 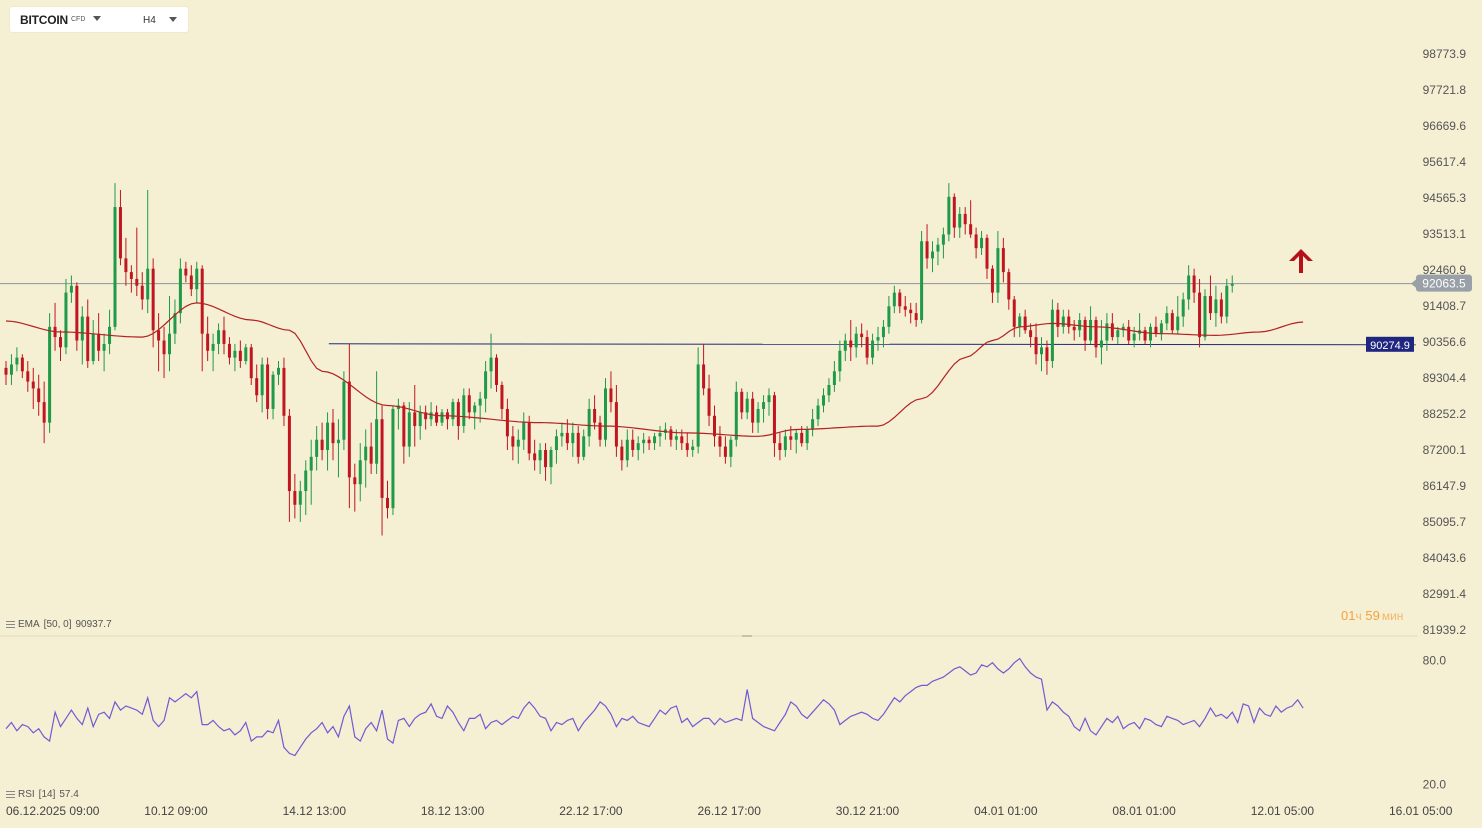 I want to click on ema-settings-icon, so click(x=10, y=624).